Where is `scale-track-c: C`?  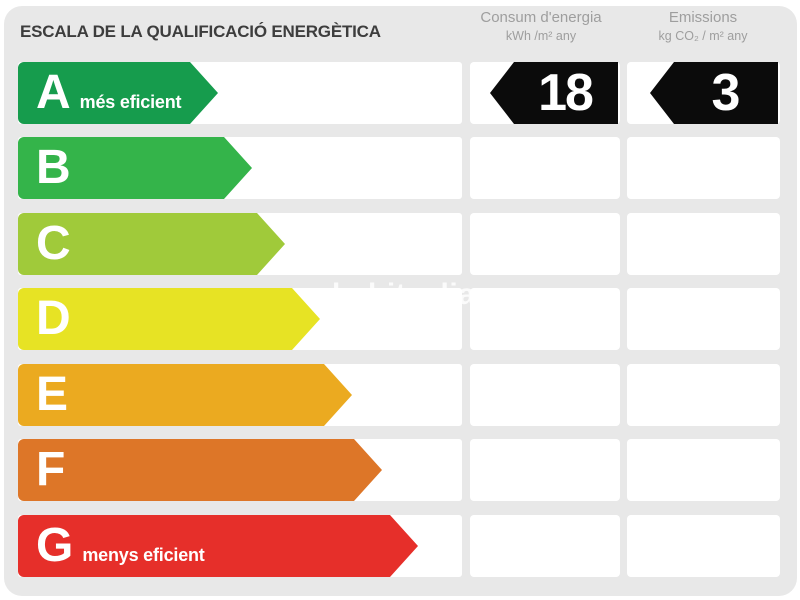
scale-track-c: C is located at coordinates (240, 244).